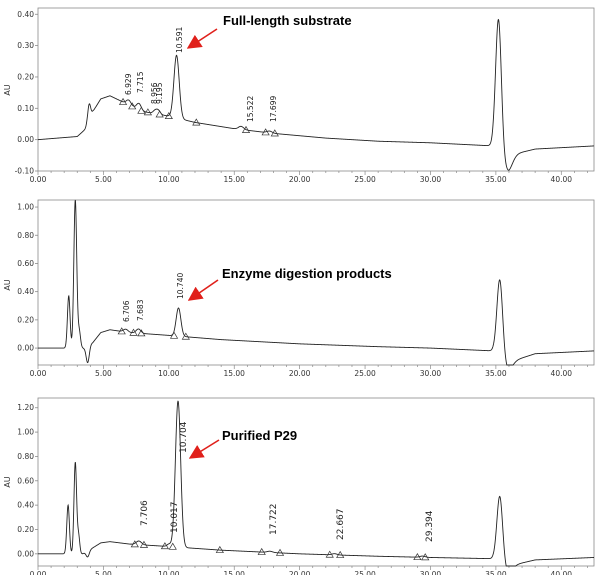  Describe the element at coordinates (180, 286) in the screenshot. I see `peak-label-2-10740: 10.740` at that location.